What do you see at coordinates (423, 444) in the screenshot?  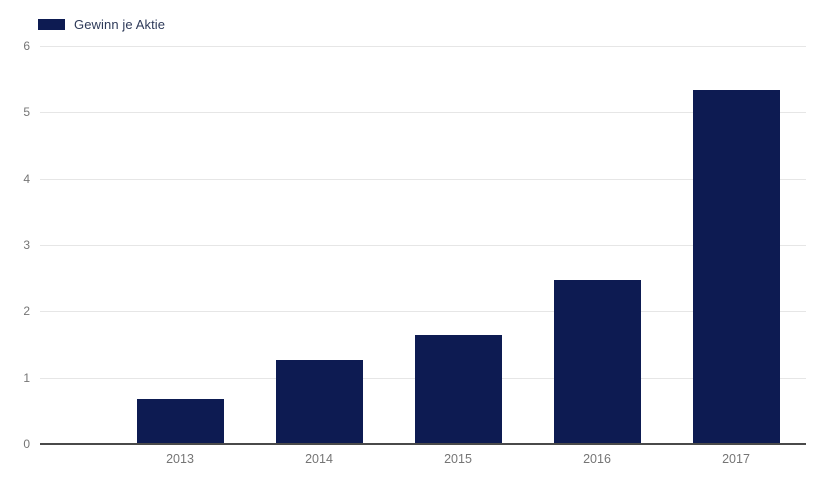 I see `x-axis-baseline` at bounding box center [423, 444].